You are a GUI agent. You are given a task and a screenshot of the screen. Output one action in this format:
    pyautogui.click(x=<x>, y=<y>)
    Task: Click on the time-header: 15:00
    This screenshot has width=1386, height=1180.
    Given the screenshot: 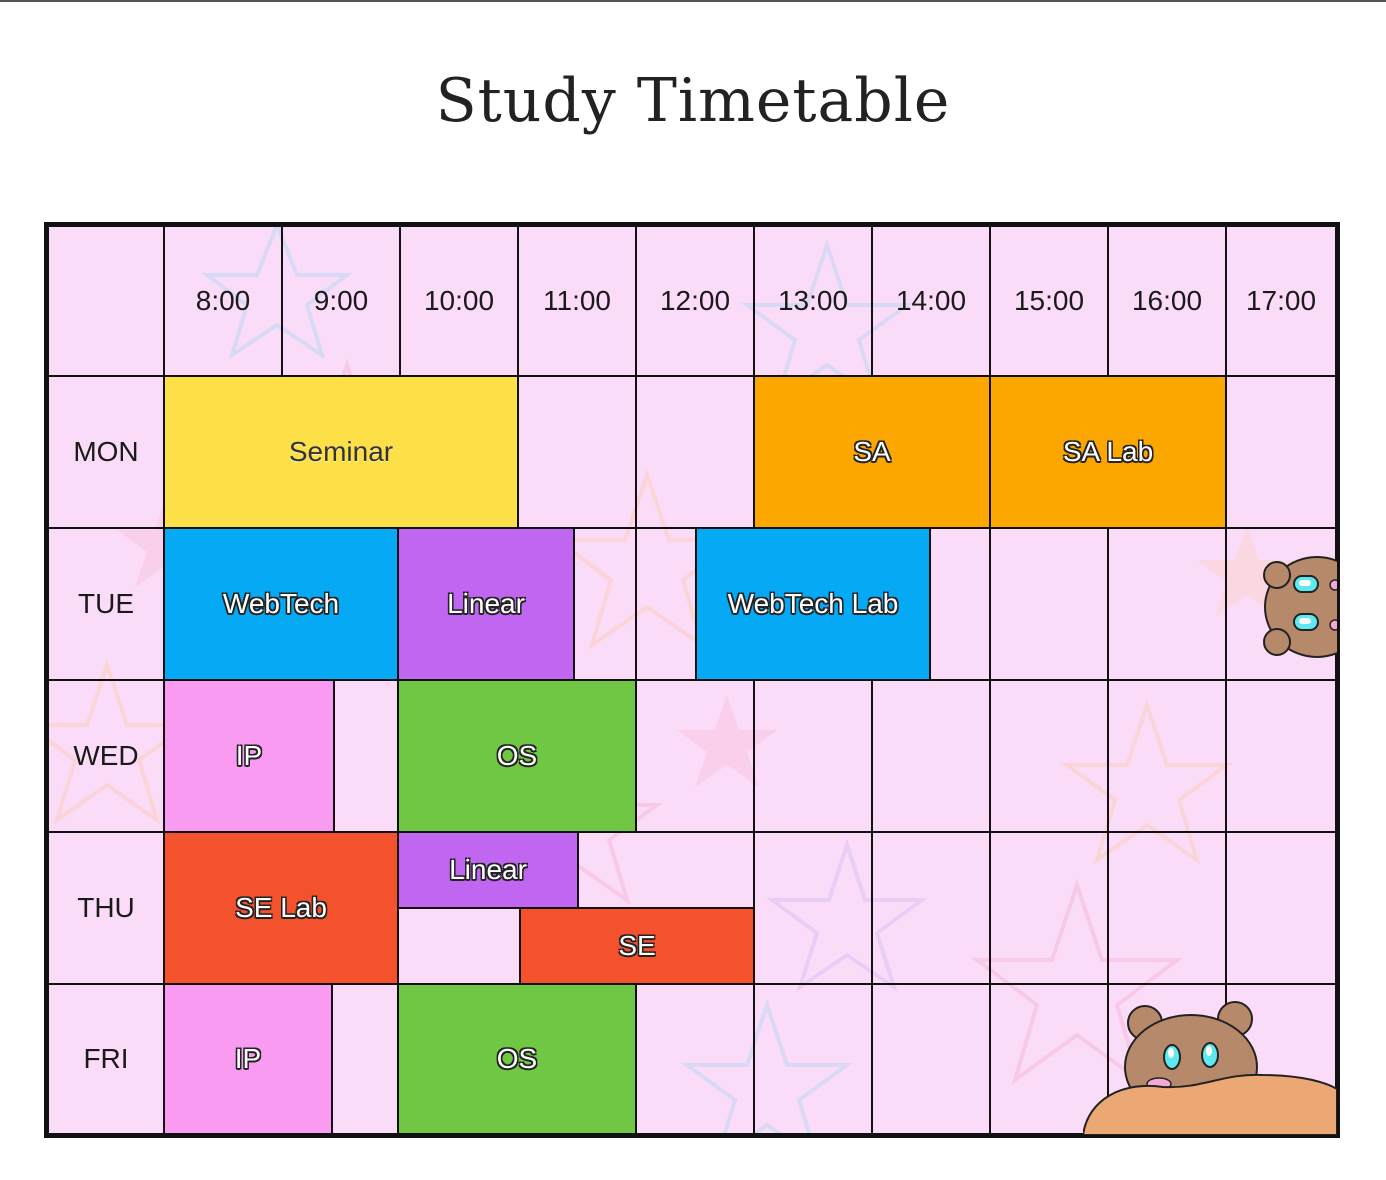 What is the action you would take?
    pyautogui.click(x=1049, y=301)
    